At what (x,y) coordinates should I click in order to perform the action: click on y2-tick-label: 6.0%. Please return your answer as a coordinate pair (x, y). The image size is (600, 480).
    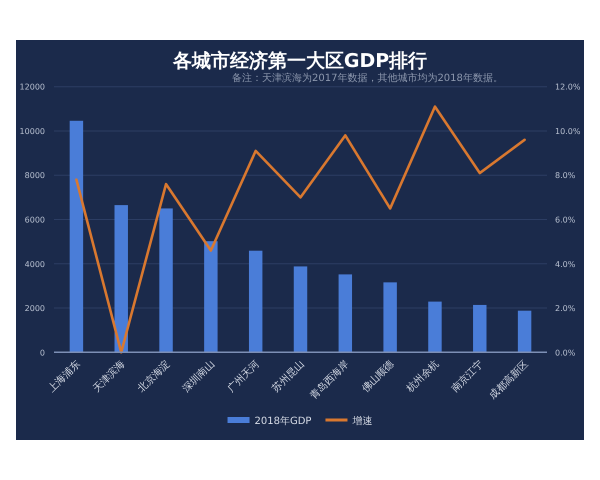
    Looking at the image, I should click on (565, 220).